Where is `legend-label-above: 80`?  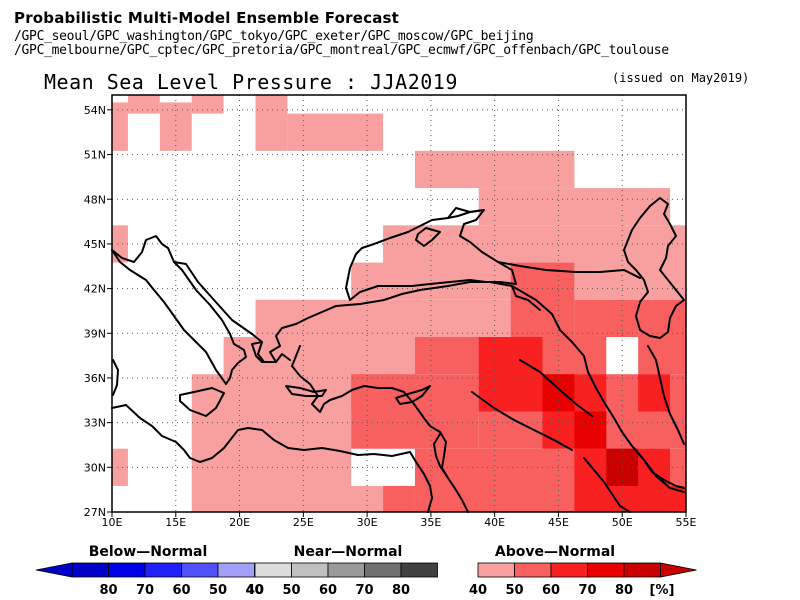
legend-label-above: 80 is located at coordinates (624, 590).